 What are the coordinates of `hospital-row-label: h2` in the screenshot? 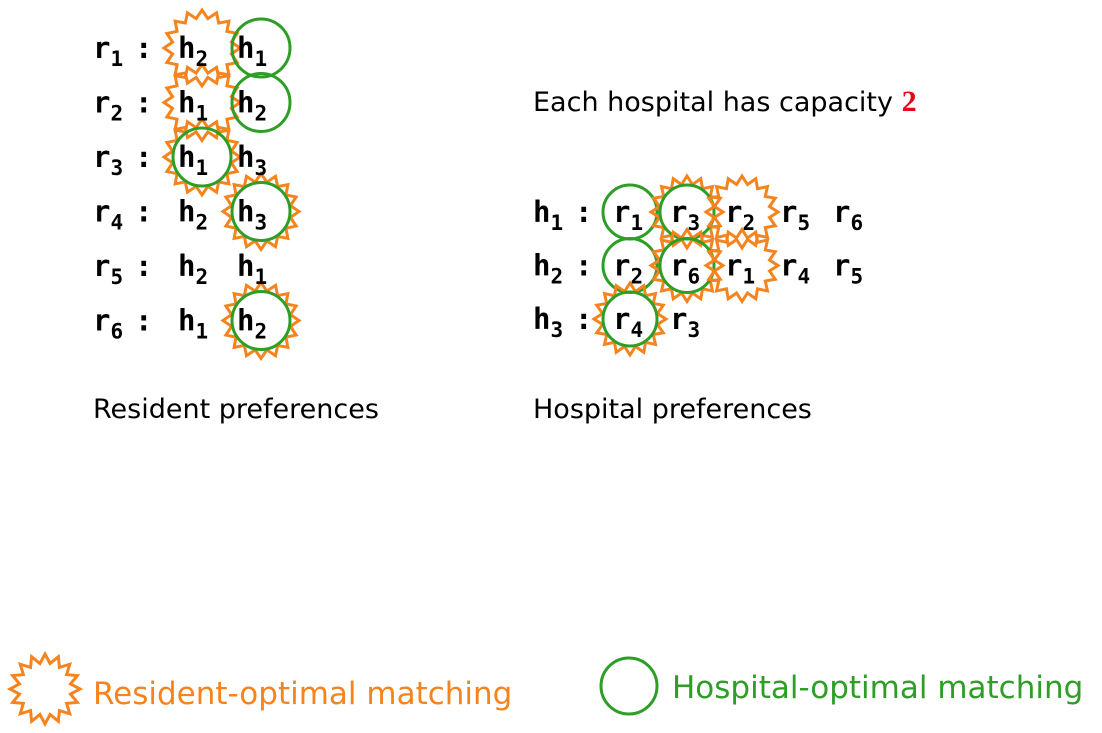 It's located at (548, 269).